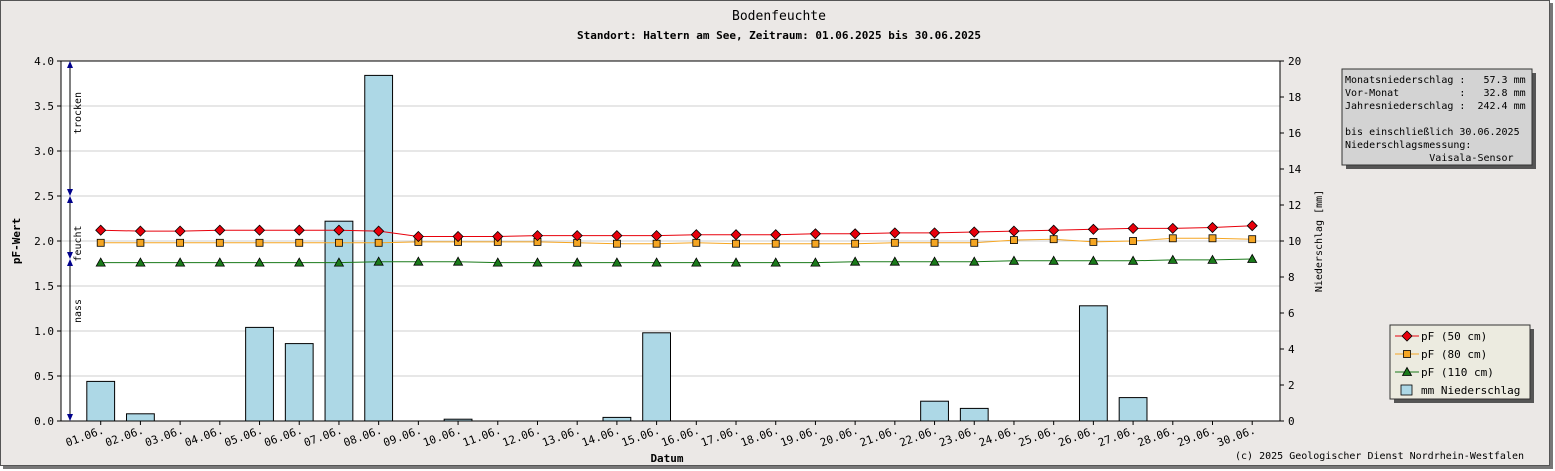 This screenshot has width=1555, height=471. I want to click on legend-background, so click(1460, 362).